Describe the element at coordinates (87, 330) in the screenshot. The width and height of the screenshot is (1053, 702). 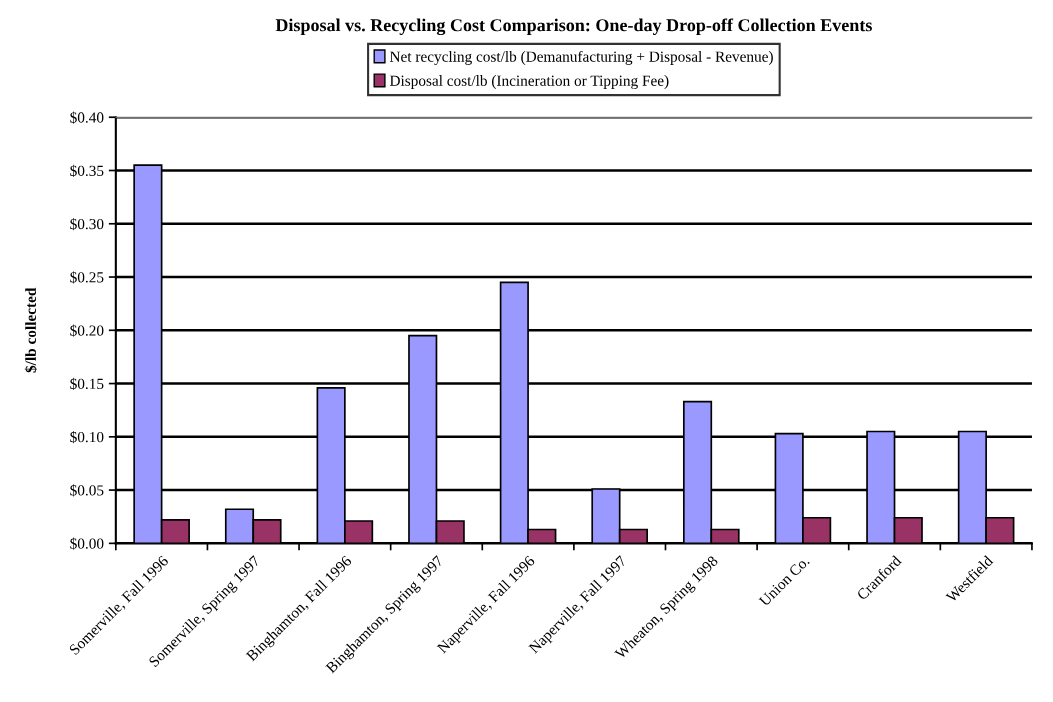
I see `y-tick-label: $0.20` at that location.